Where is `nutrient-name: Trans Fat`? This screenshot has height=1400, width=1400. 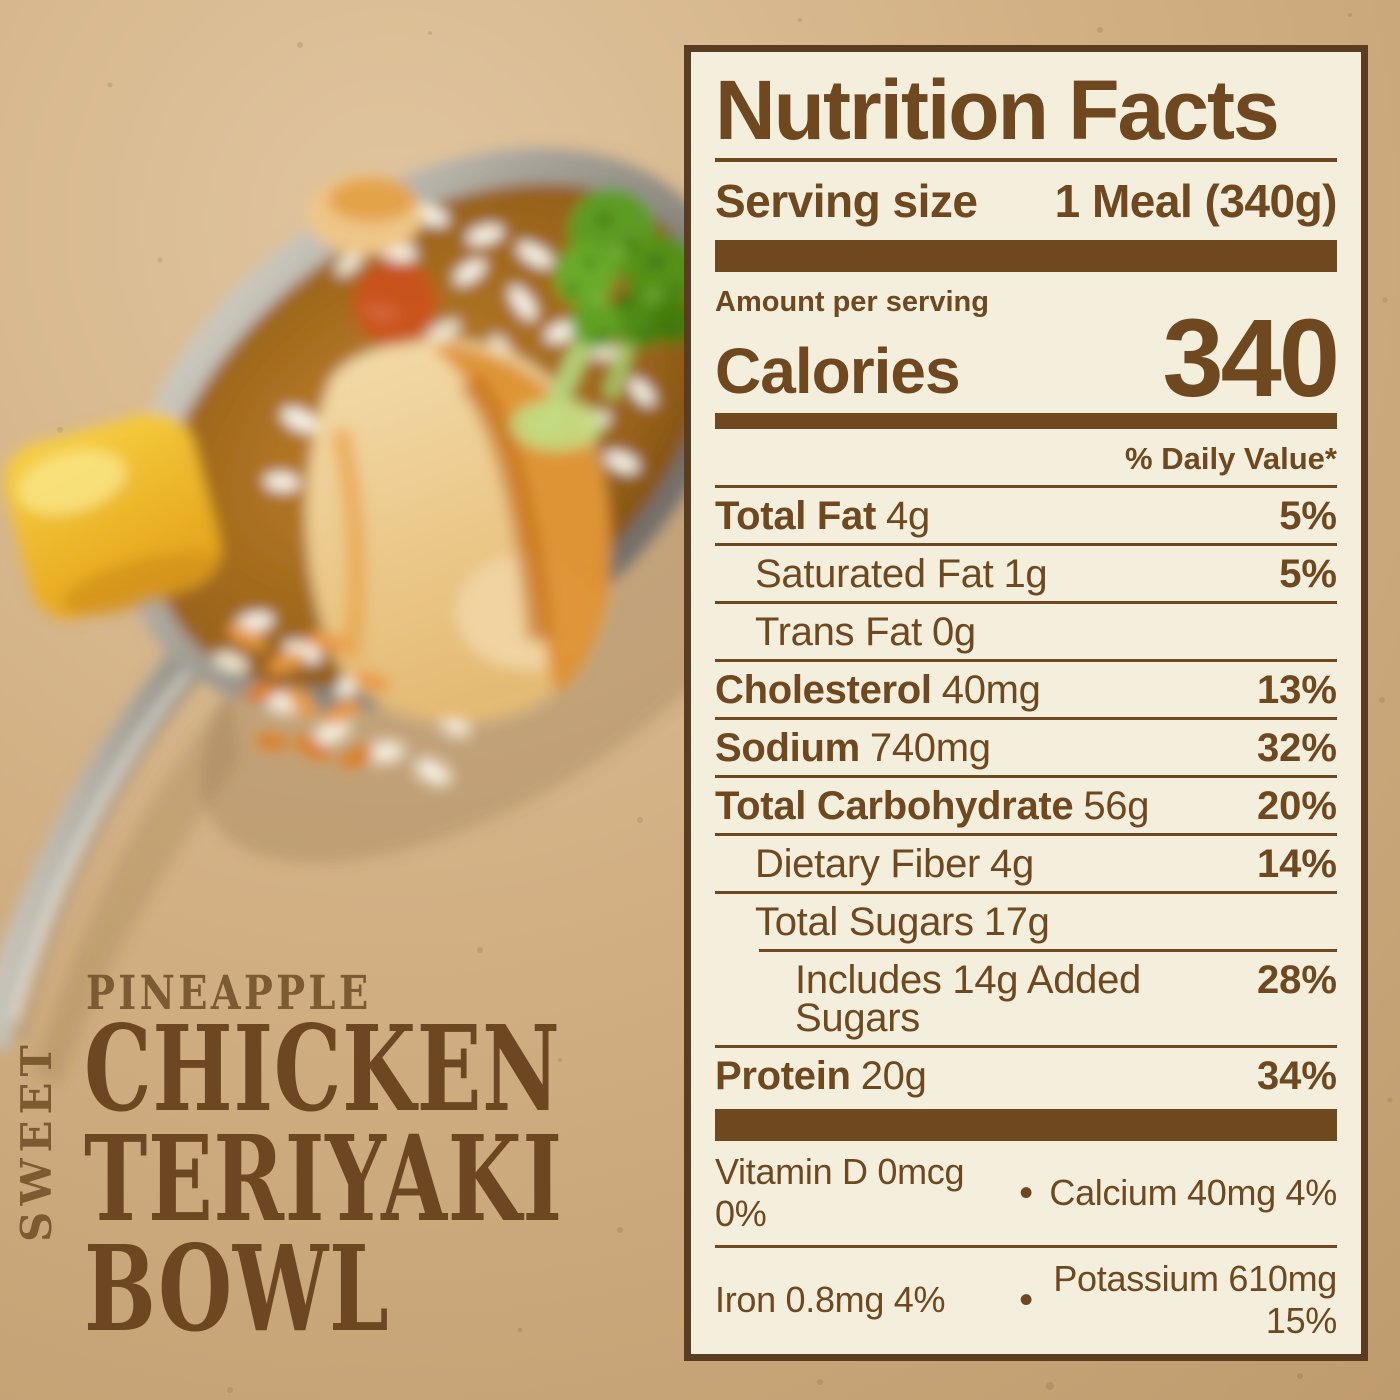 nutrient-name: Trans Fat is located at coordinates (838, 632).